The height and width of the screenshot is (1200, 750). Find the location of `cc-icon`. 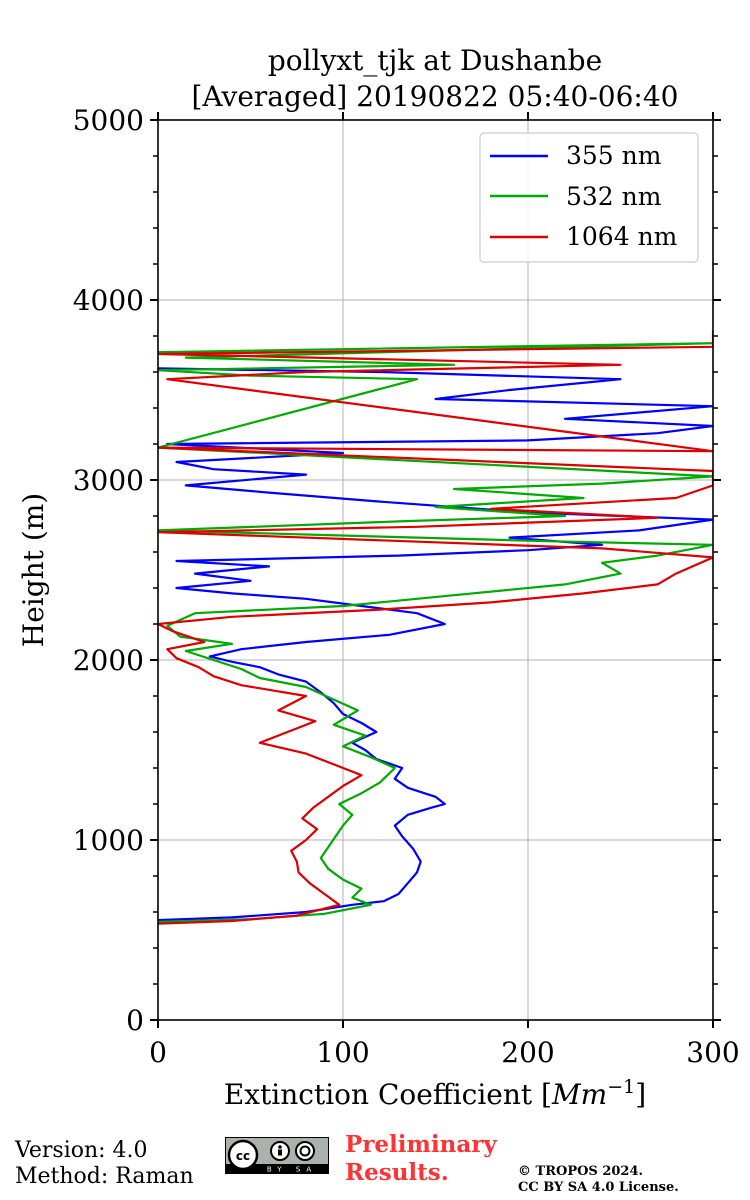

cc-icon is located at coordinates (243, 1155).